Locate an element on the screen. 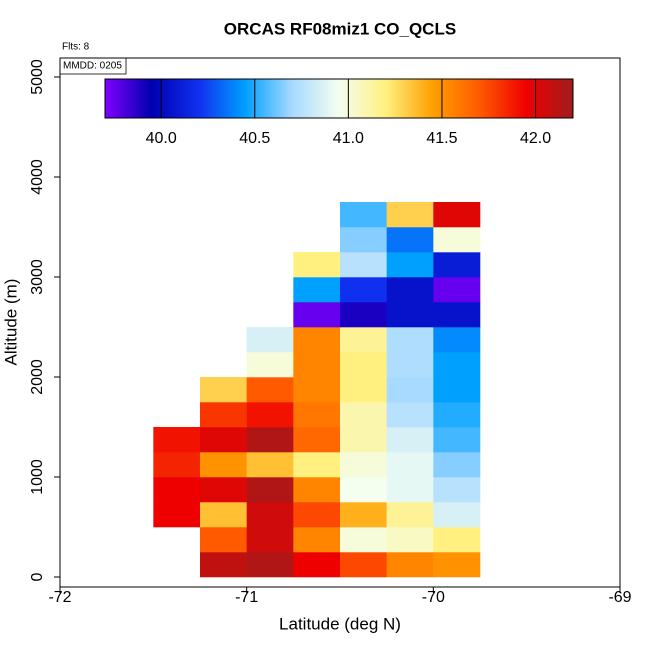 The height and width of the screenshot is (650, 650). y-tick-label: 0 is located at coordinates (37, 576).